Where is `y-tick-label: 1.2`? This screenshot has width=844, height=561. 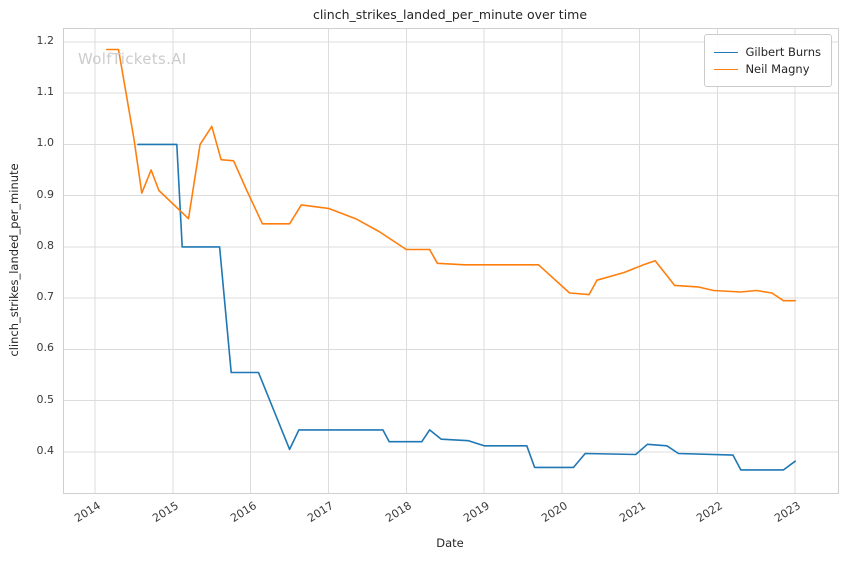
y-tick-label: 1.2 is located at coordinates (45, 40).